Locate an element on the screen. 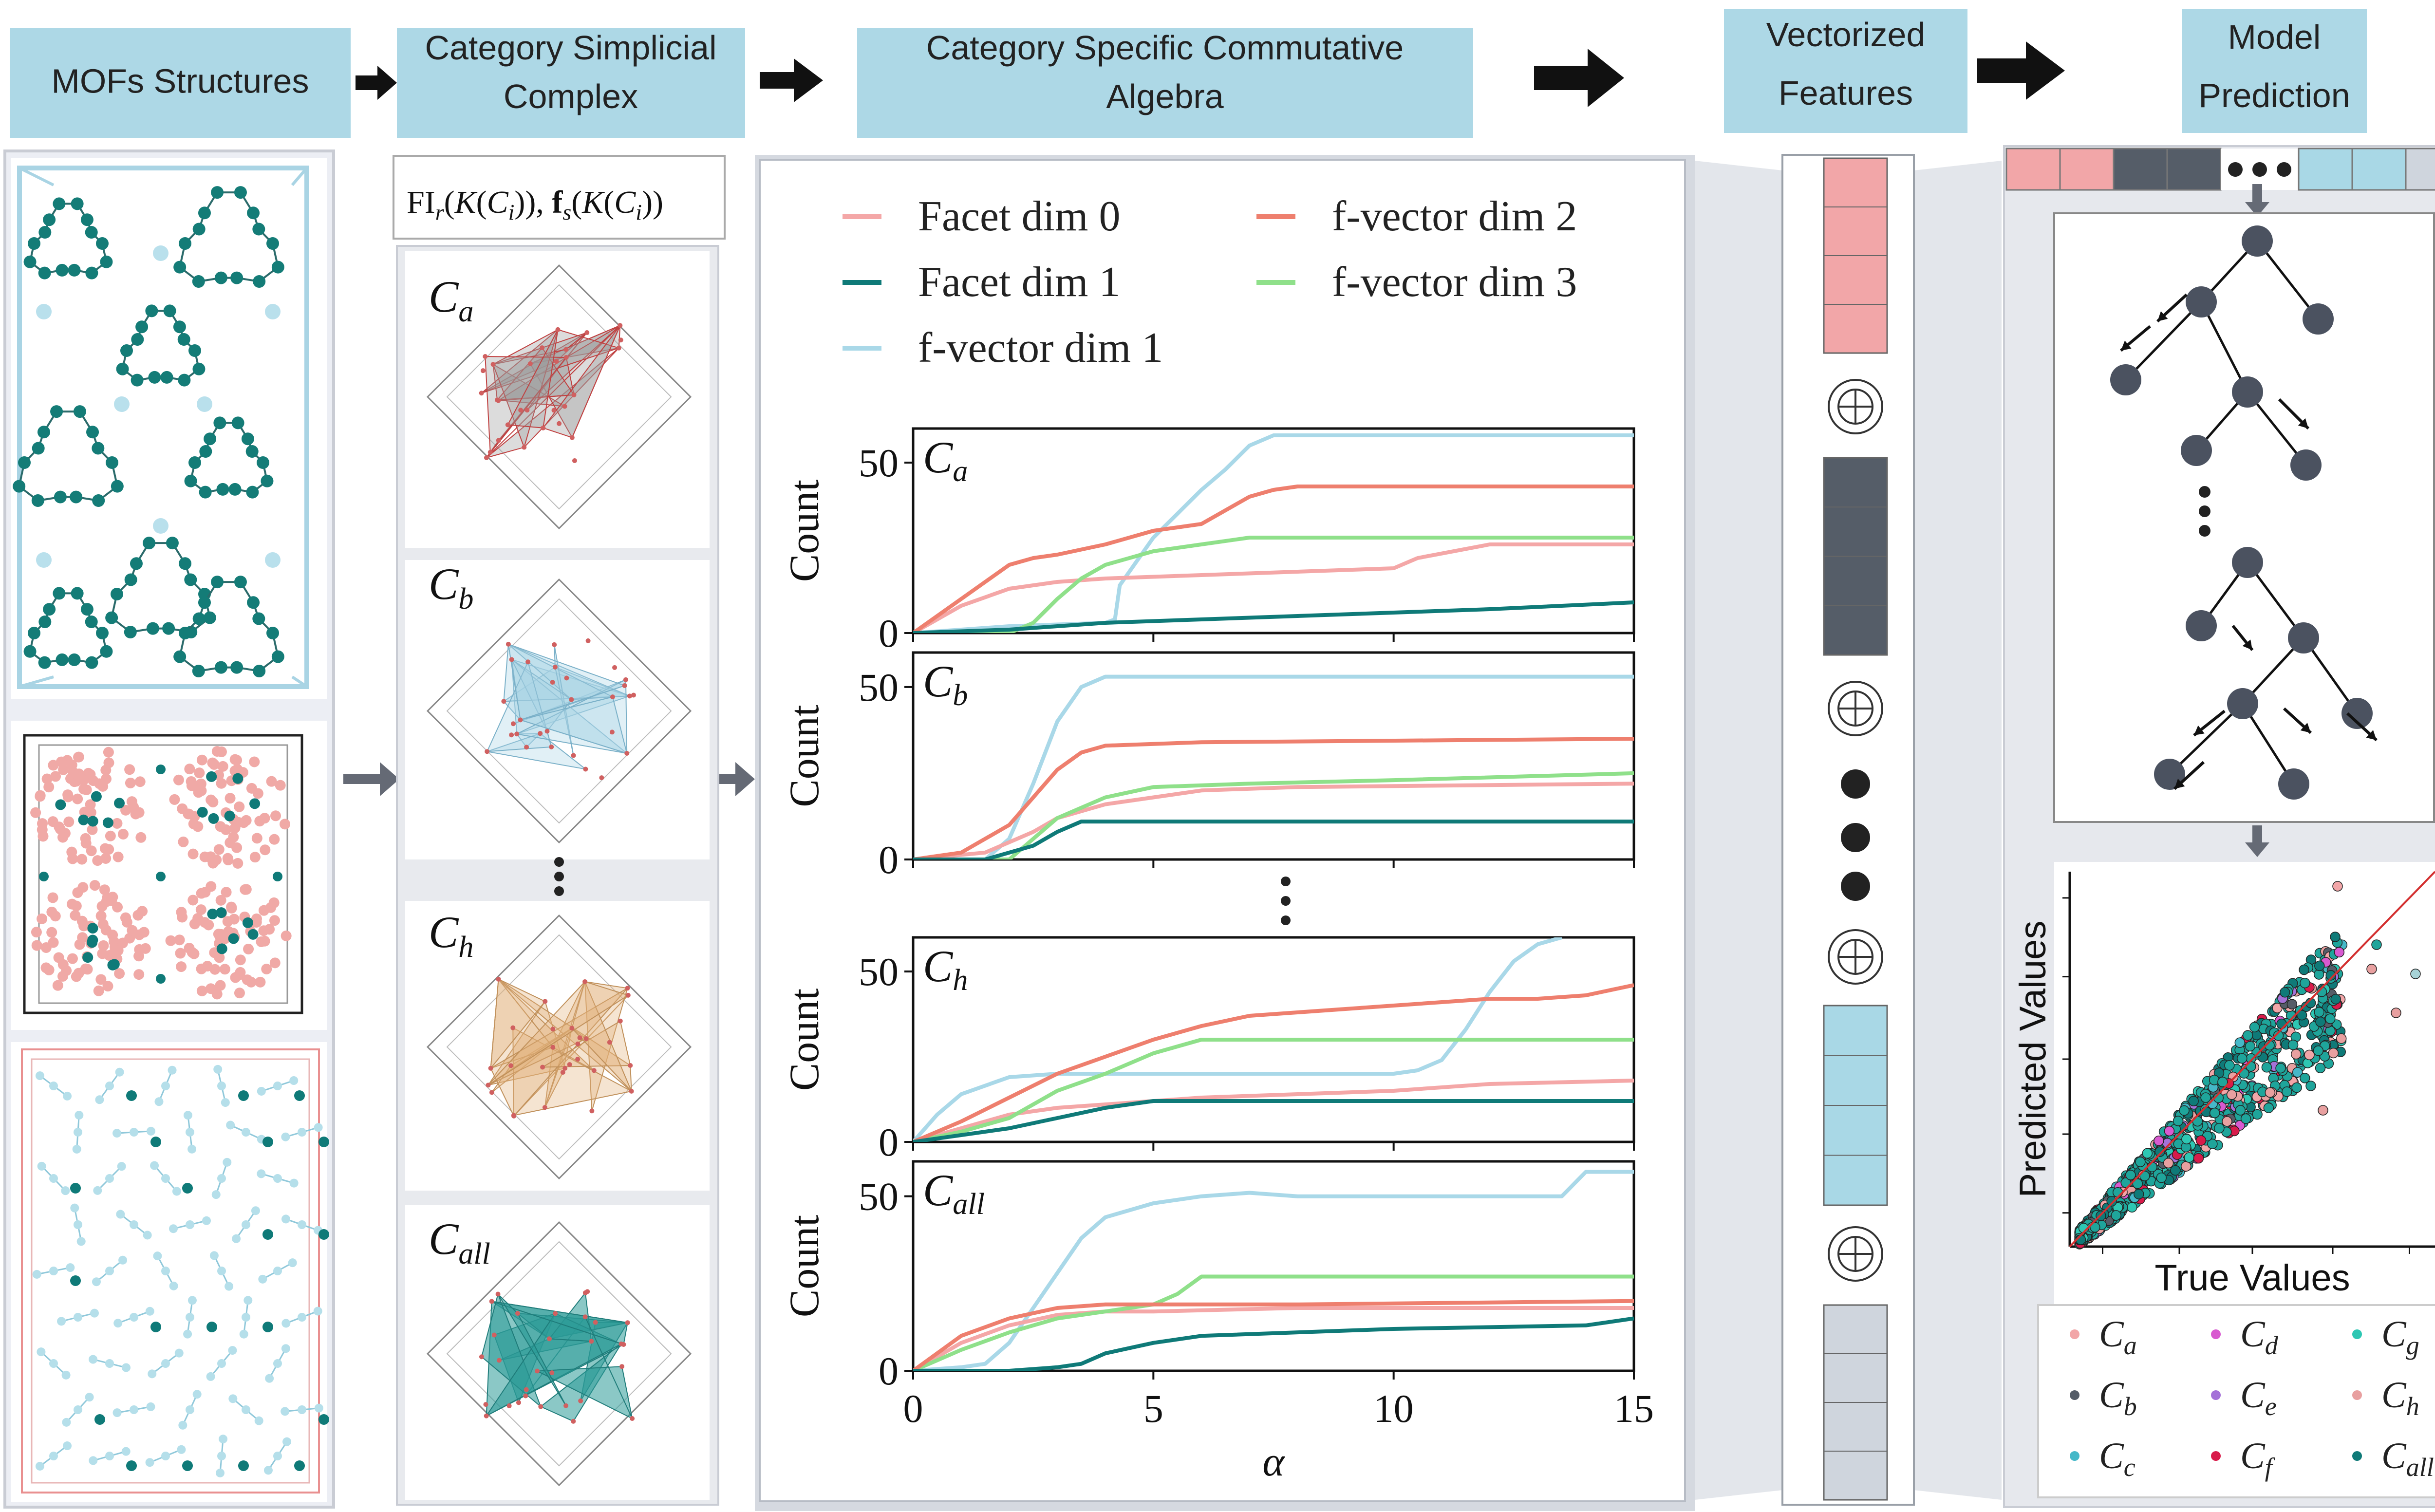  series-facet-dim-1-b is located at coordinates (1273, 839).